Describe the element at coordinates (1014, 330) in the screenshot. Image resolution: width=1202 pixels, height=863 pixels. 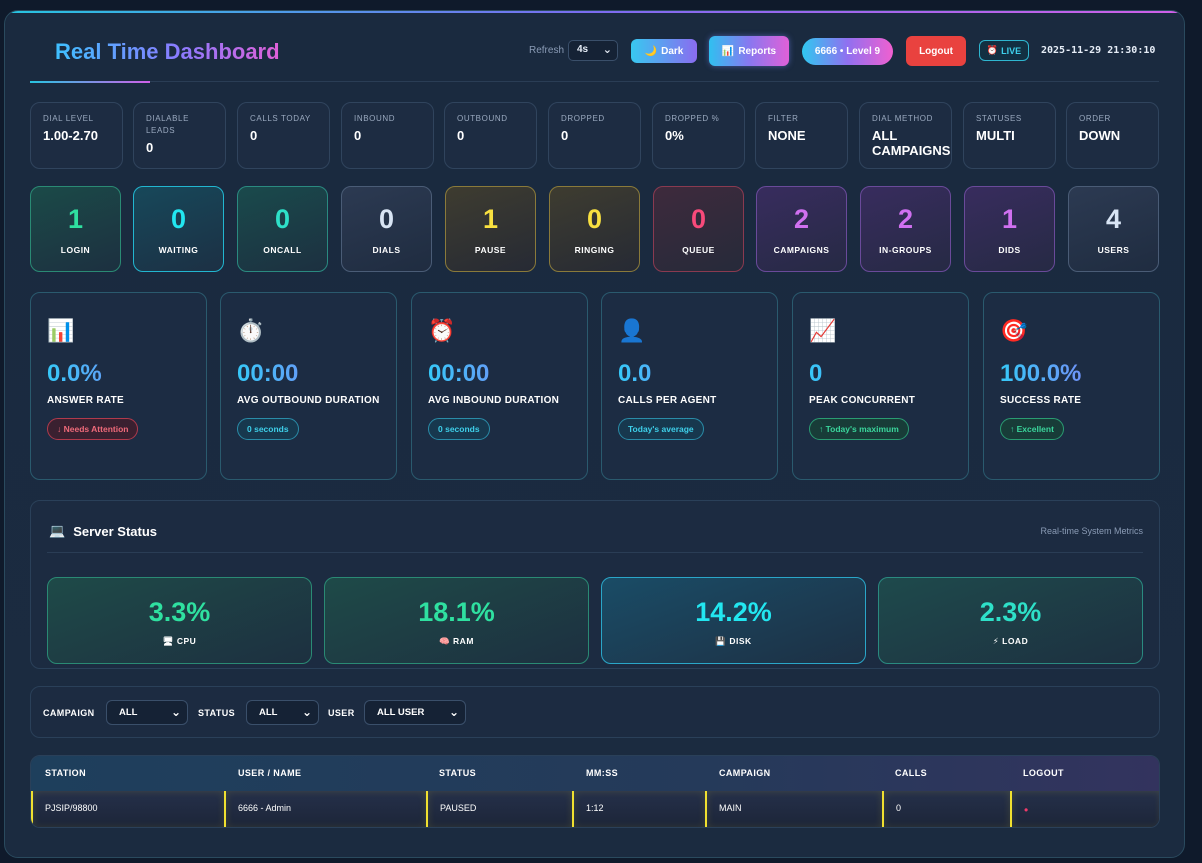
I see `target-icon: 🎯` at that location.